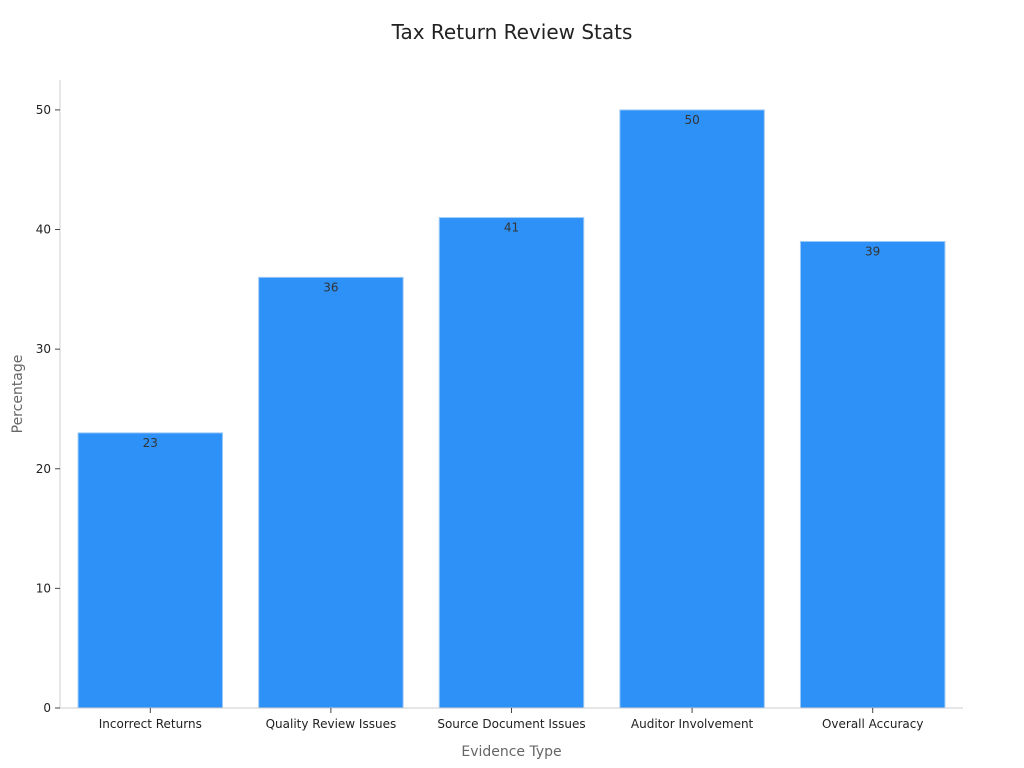  What do you see at coordinates (43, 588) in the screenshot?
I see `y-tick-label: 10` at bounding box center [43, 588].